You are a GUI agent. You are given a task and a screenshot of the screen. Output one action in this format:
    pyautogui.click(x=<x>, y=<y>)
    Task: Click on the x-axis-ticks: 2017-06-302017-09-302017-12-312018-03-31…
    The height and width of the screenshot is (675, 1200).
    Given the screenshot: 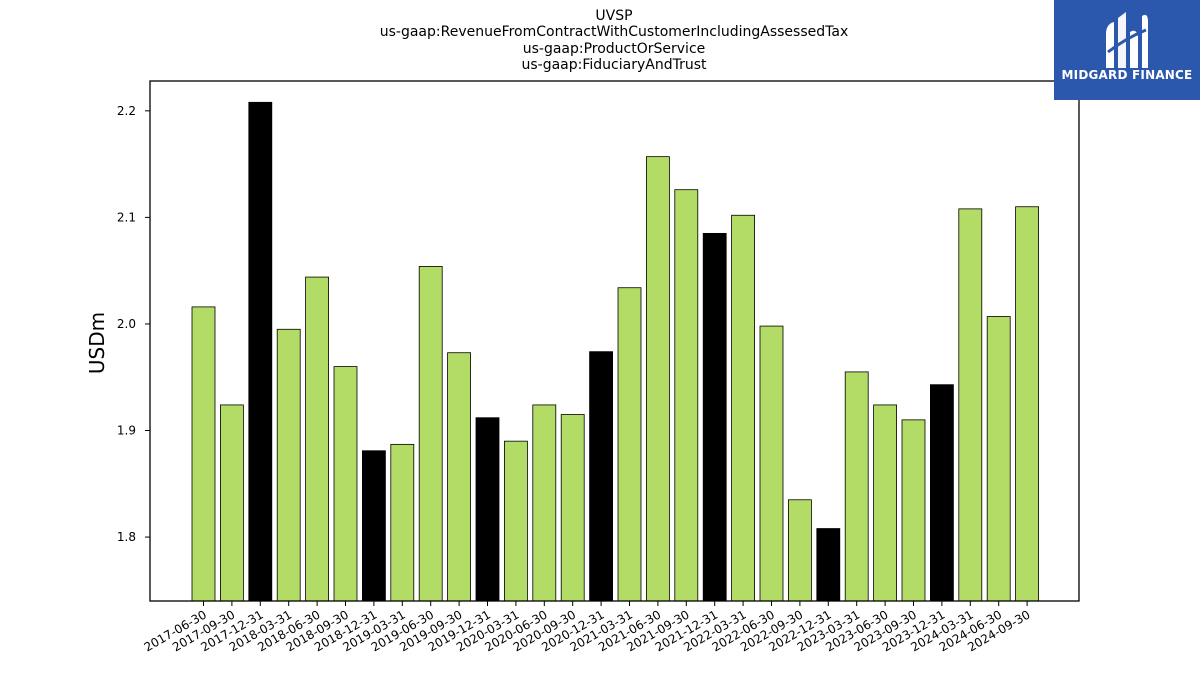 What is the action you would take?
    pyautogui.click(x=587, y=627)
    